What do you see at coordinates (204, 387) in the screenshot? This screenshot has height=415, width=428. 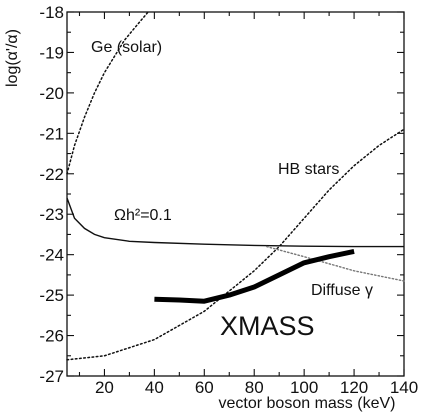 I see `x-tick-label: 60` at bounding box center [204, 387].